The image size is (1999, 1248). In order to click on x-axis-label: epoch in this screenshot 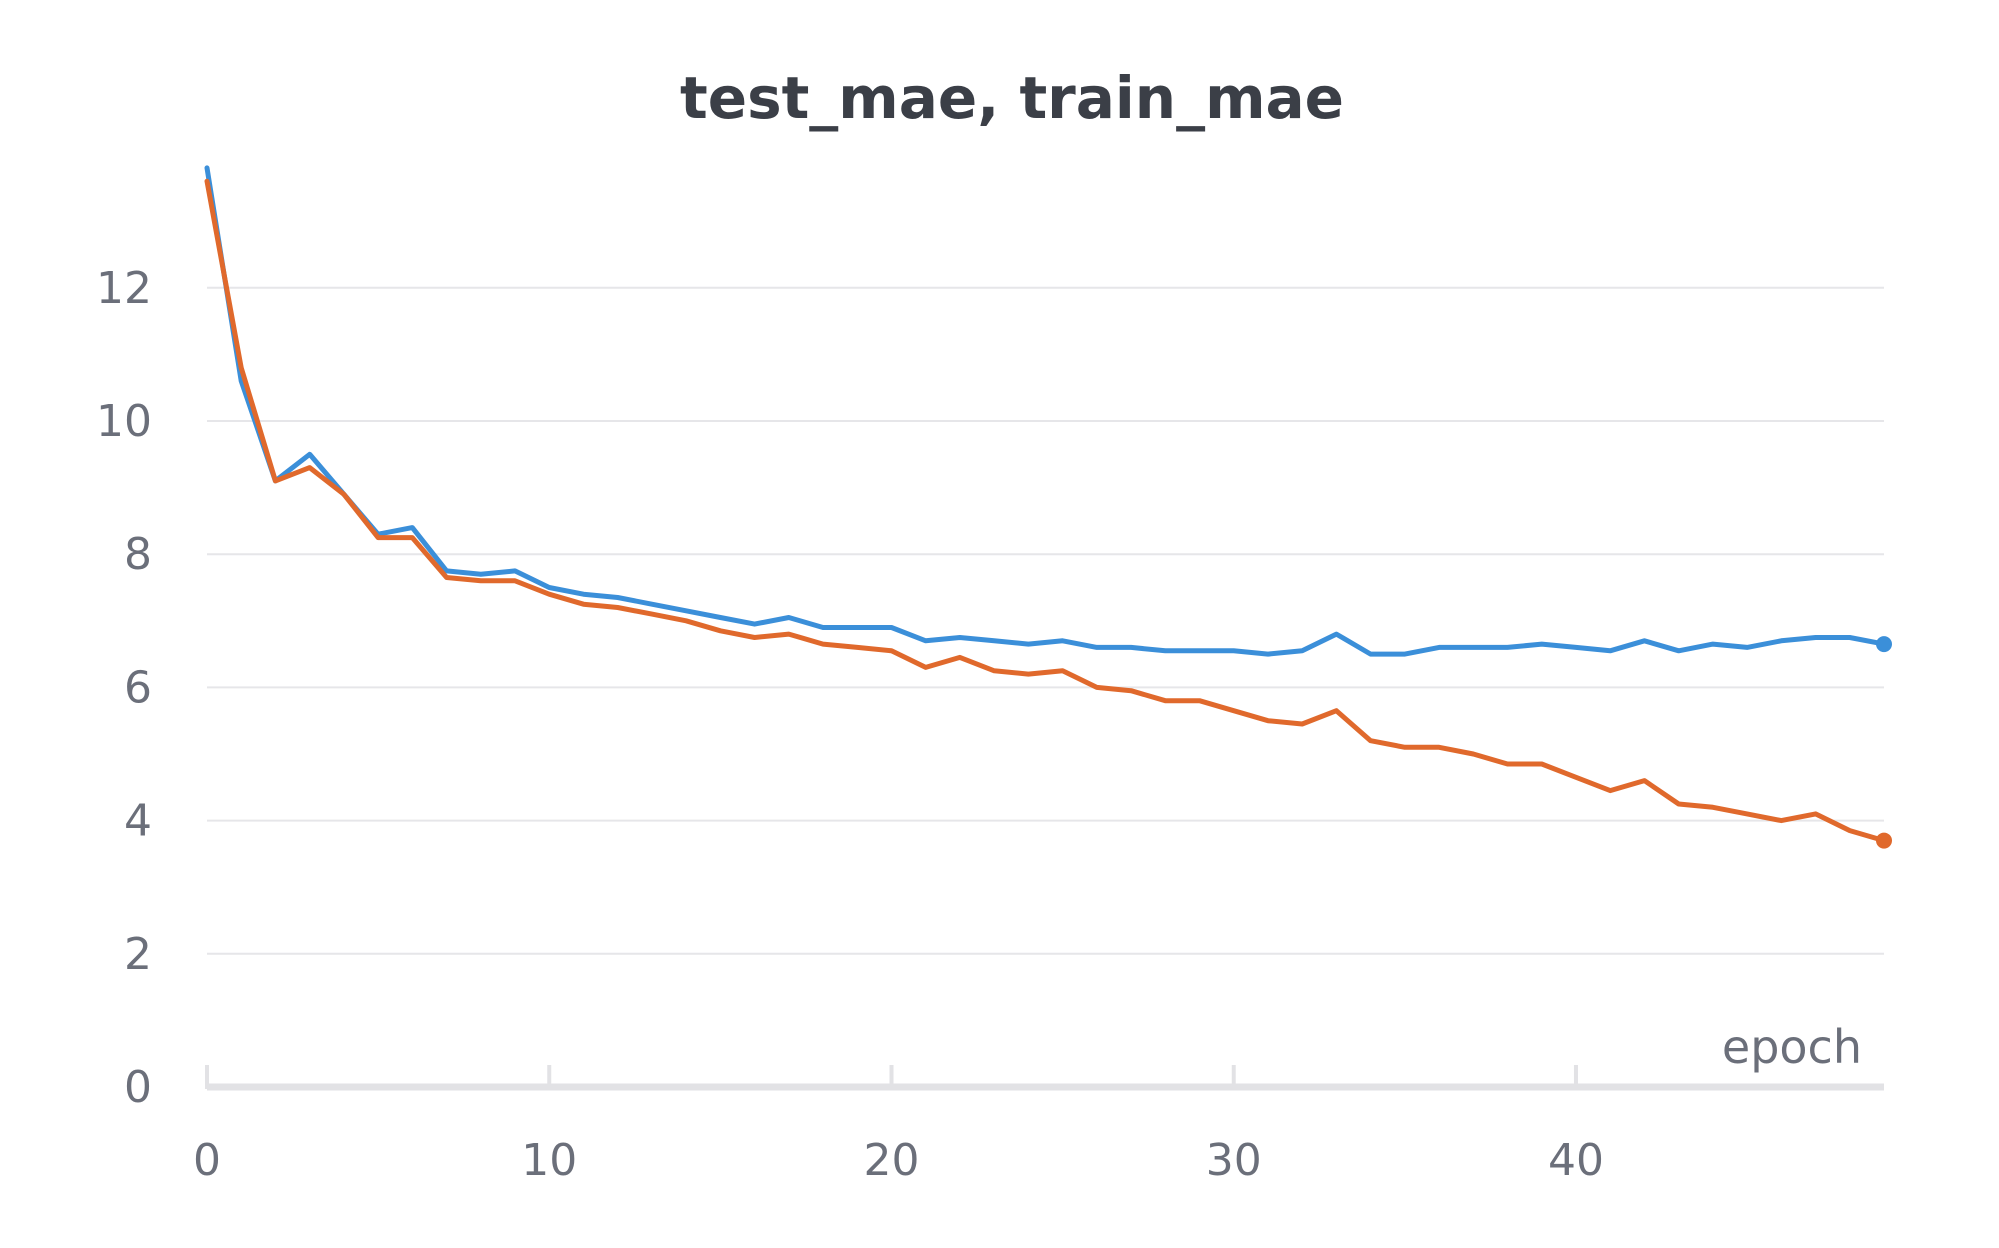, I will do `click(1792, 1047)`.